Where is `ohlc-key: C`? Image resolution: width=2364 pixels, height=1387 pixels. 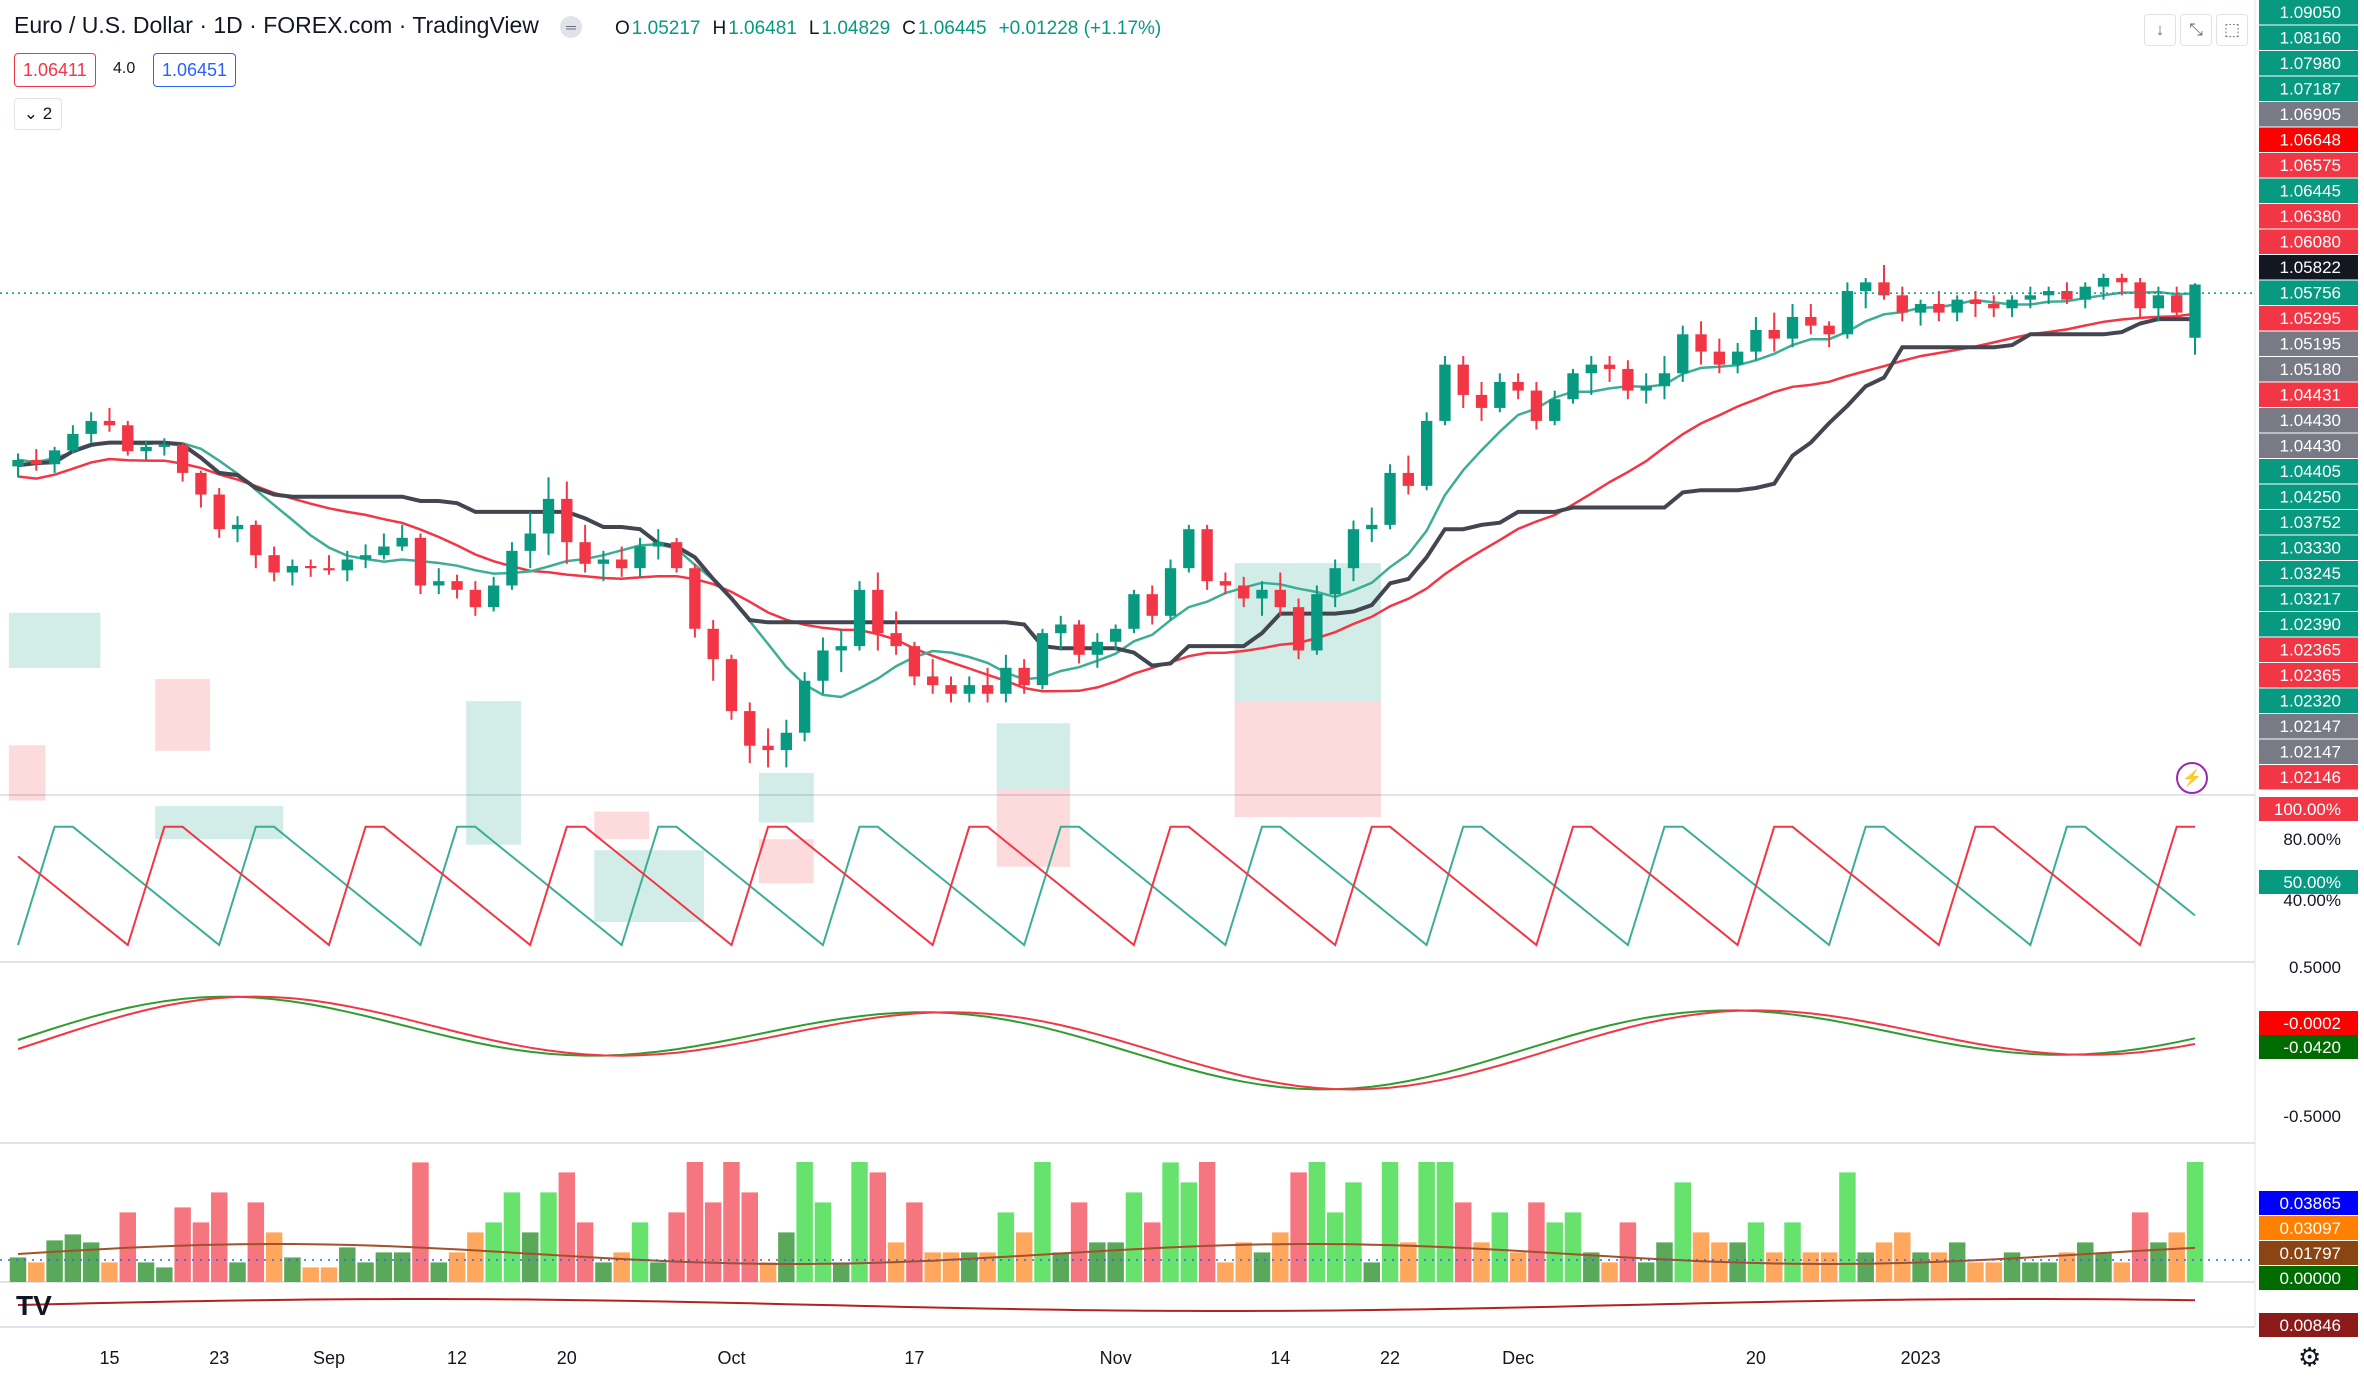 ohlc-key: C is located at coordinates (909, 28).